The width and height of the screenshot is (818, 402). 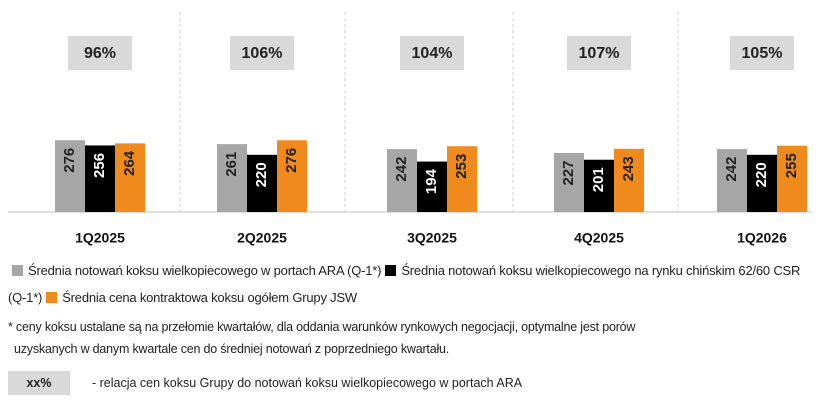 I want to click on annotation: 105%, so click(x=762, y=53).